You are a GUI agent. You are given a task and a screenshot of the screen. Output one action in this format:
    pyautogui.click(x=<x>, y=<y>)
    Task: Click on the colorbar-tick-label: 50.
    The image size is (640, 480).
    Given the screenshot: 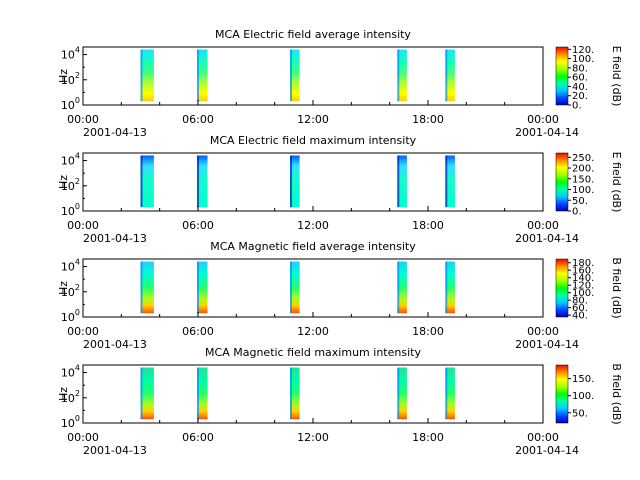 What is the action you would take?
    pyautogui.click(x=580, y=413)
    